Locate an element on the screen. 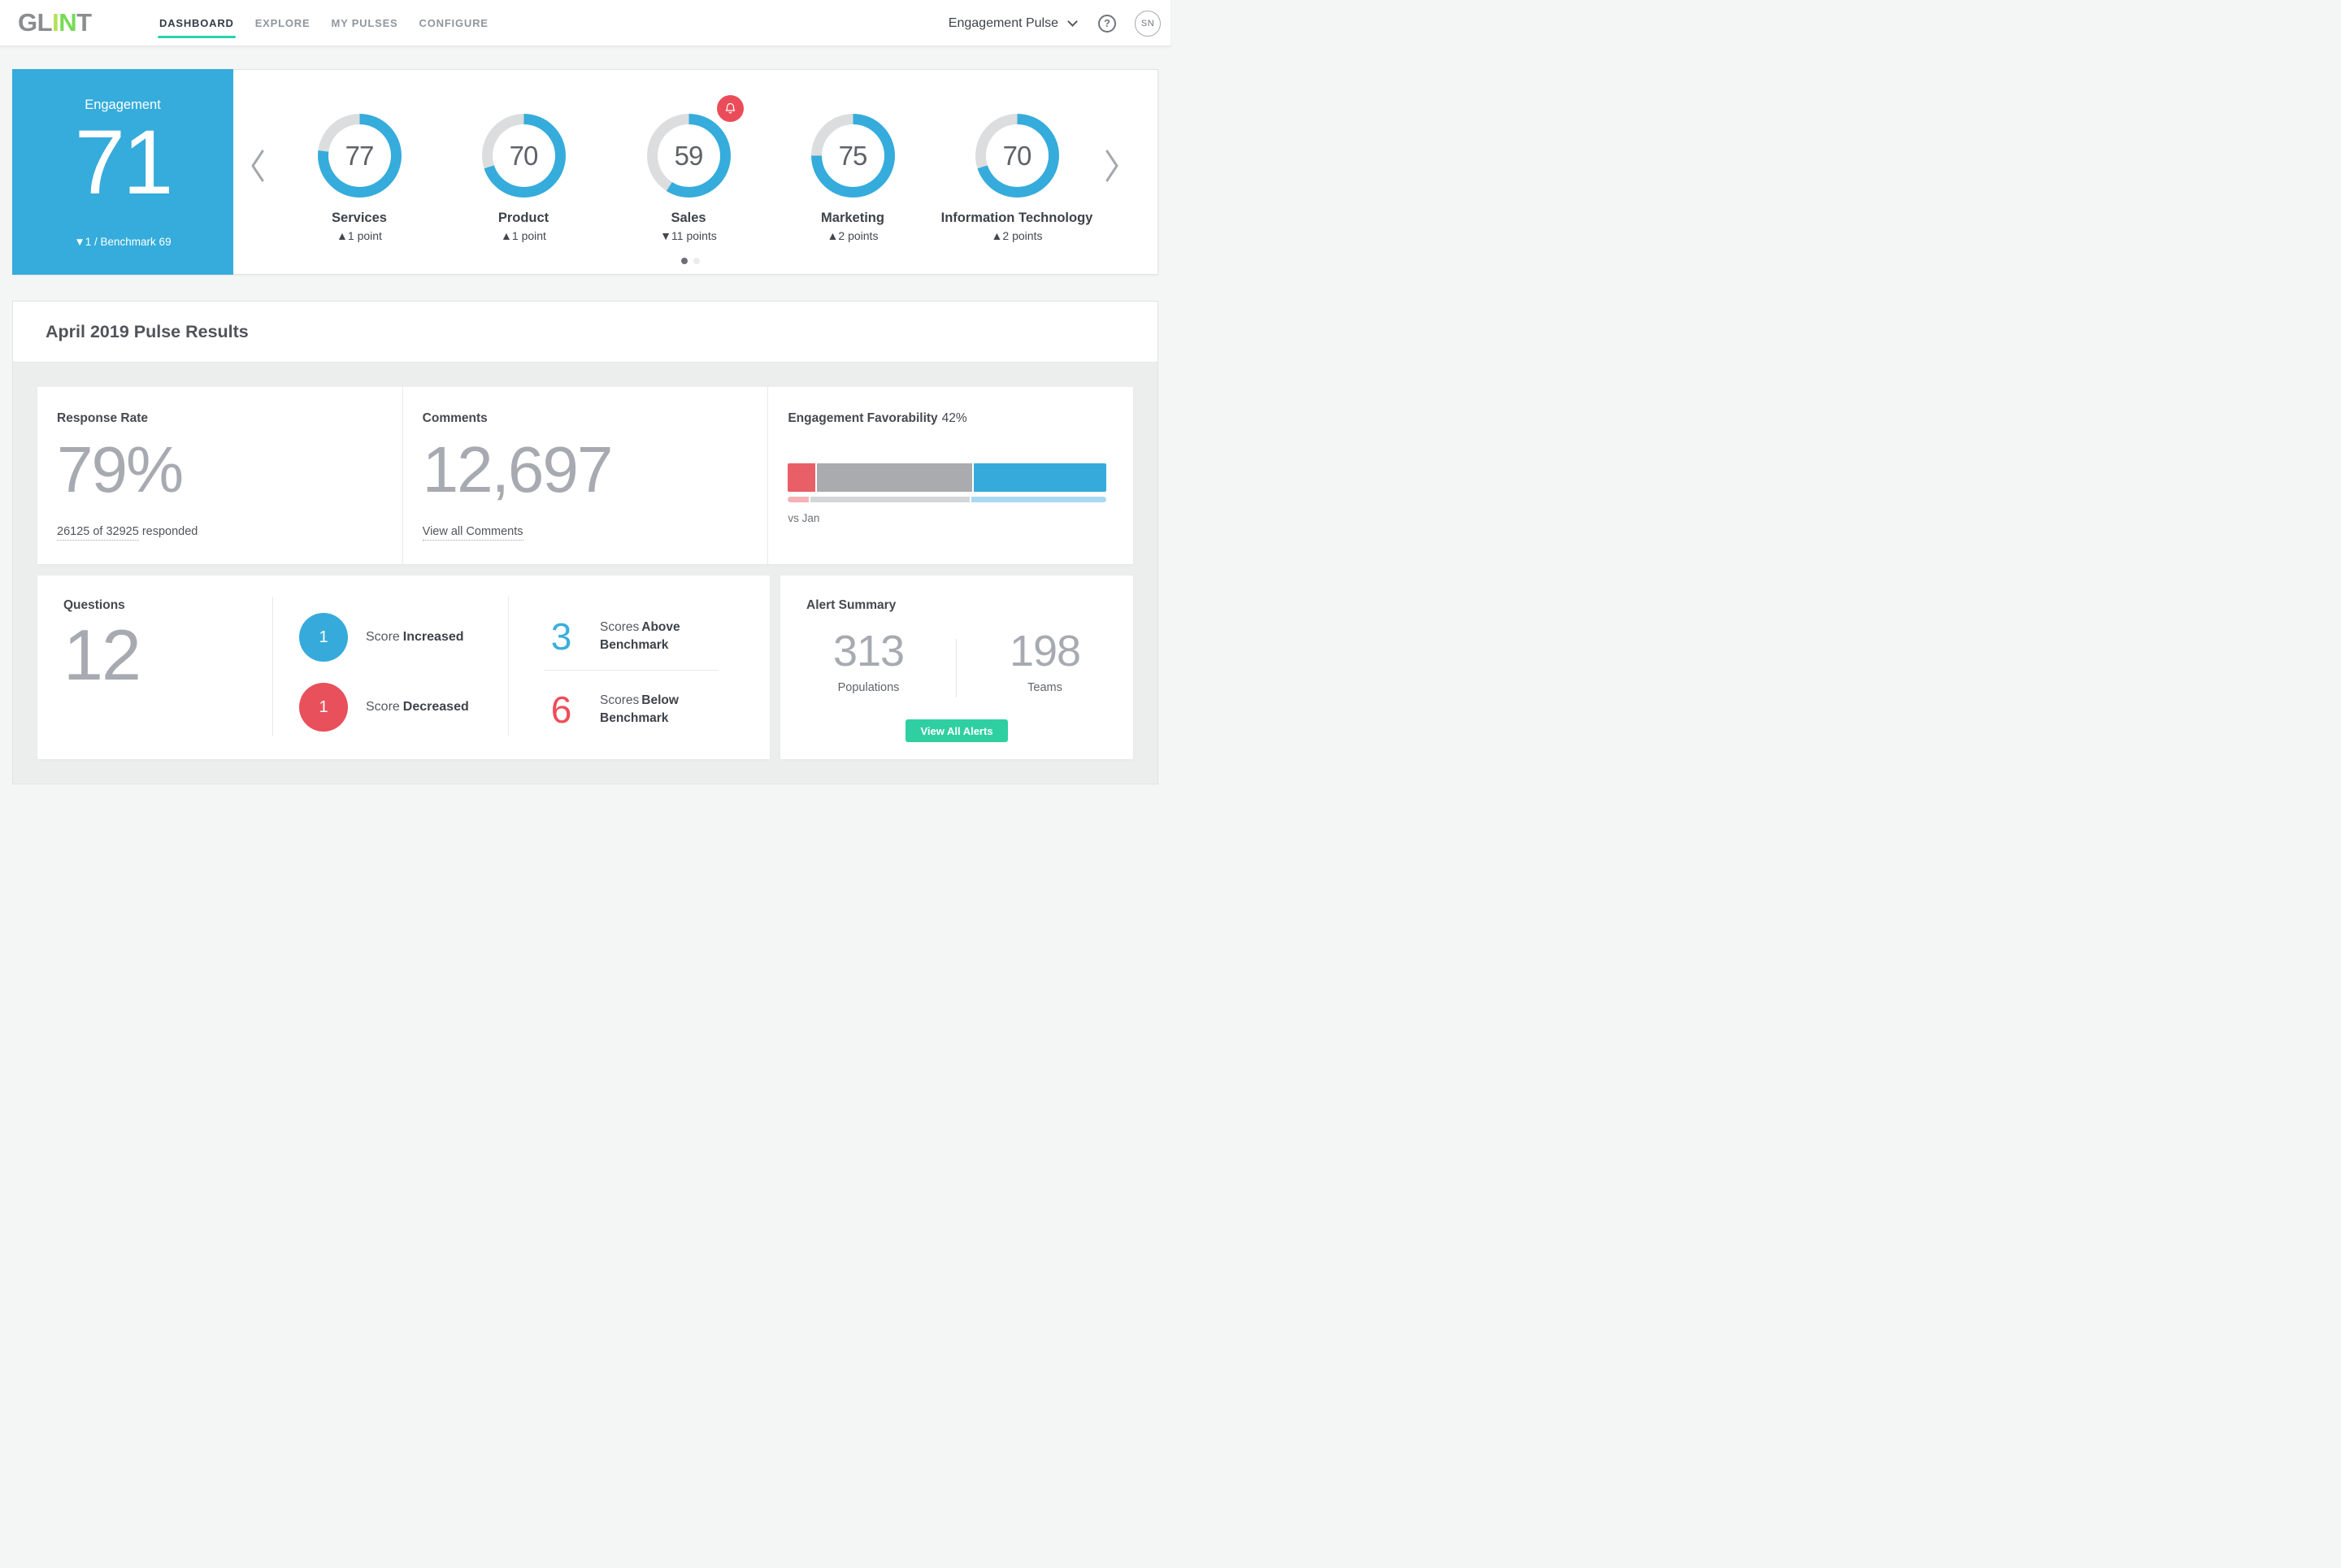 Image resolution: width=2341 pixels, height=1568 pixels. carousel-item-marketing: 75 Marketing ▲2 points is located at coordinates (853, 178).